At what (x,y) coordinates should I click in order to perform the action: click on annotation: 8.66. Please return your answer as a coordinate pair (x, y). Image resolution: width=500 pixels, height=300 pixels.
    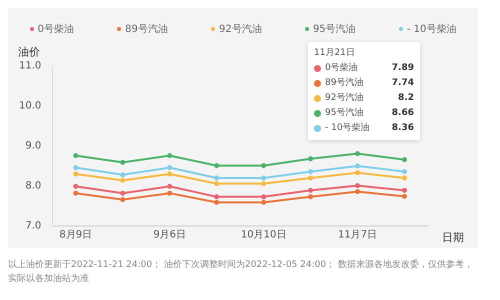
    Looking at the image, I should click on (403, 113).